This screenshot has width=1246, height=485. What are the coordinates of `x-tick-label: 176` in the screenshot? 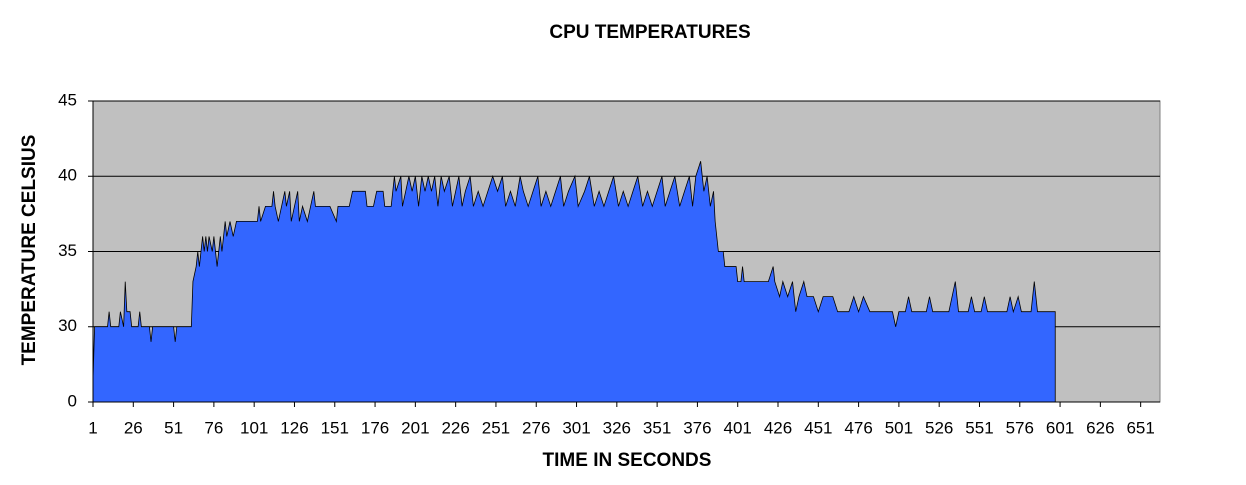 It's located at (375, 427).